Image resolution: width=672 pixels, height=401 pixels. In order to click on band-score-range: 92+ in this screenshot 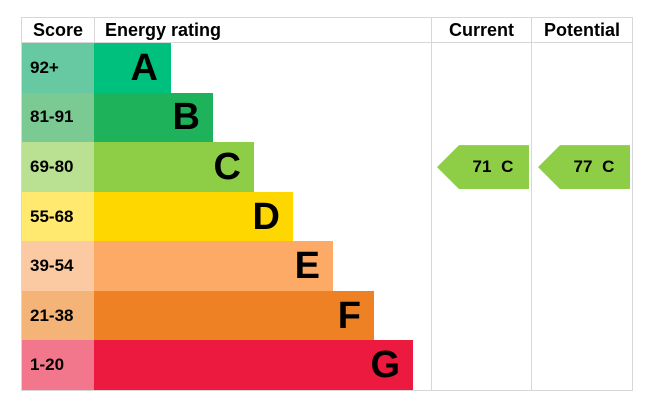, I will do `click(58, 68)`.